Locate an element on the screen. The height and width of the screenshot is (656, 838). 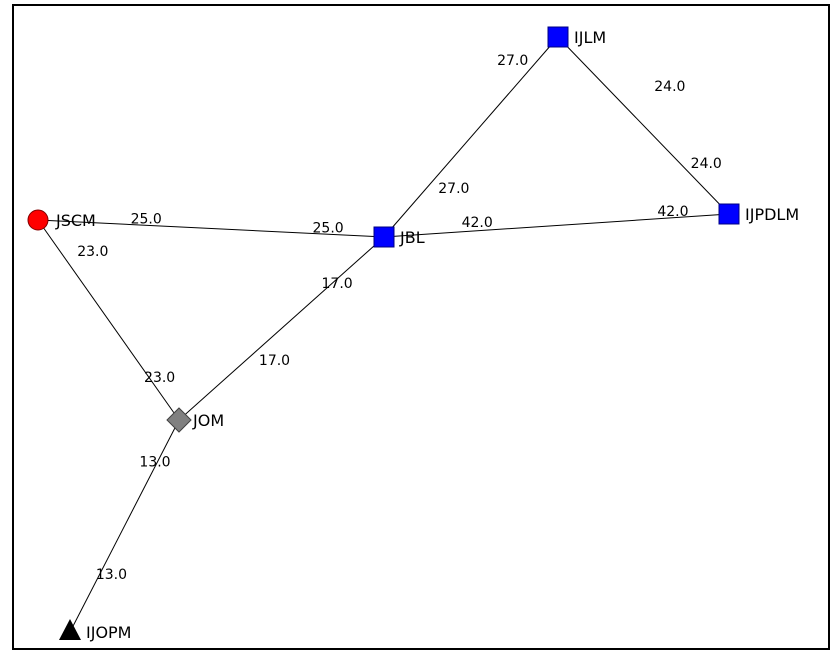
node-label: JOM is located at coordinates (208, 420).